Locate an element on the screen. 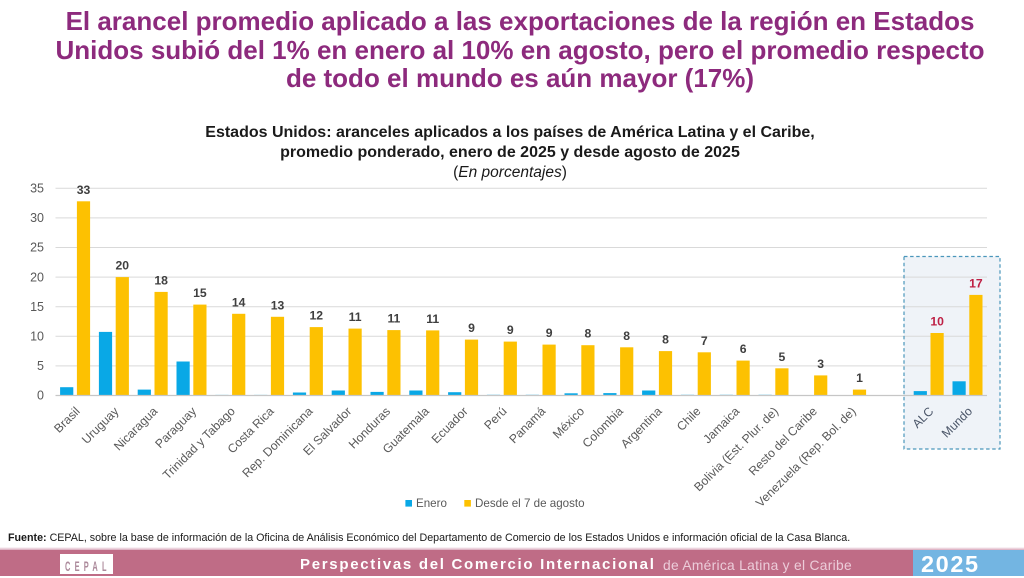  svg-text: 1 is located at coordinates (859, 378).